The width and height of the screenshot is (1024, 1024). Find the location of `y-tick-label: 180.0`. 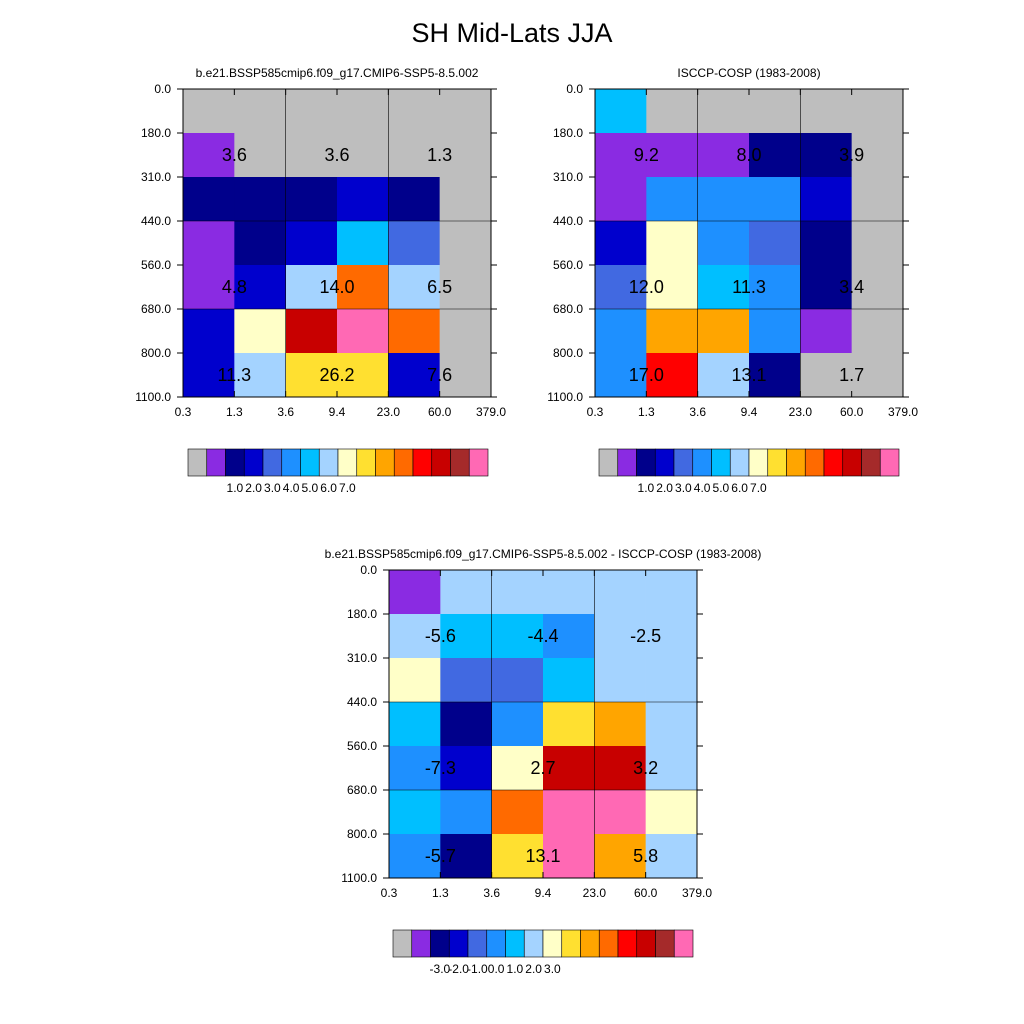

y-tick-label: 180.0 is located at coordinates (568, 133).